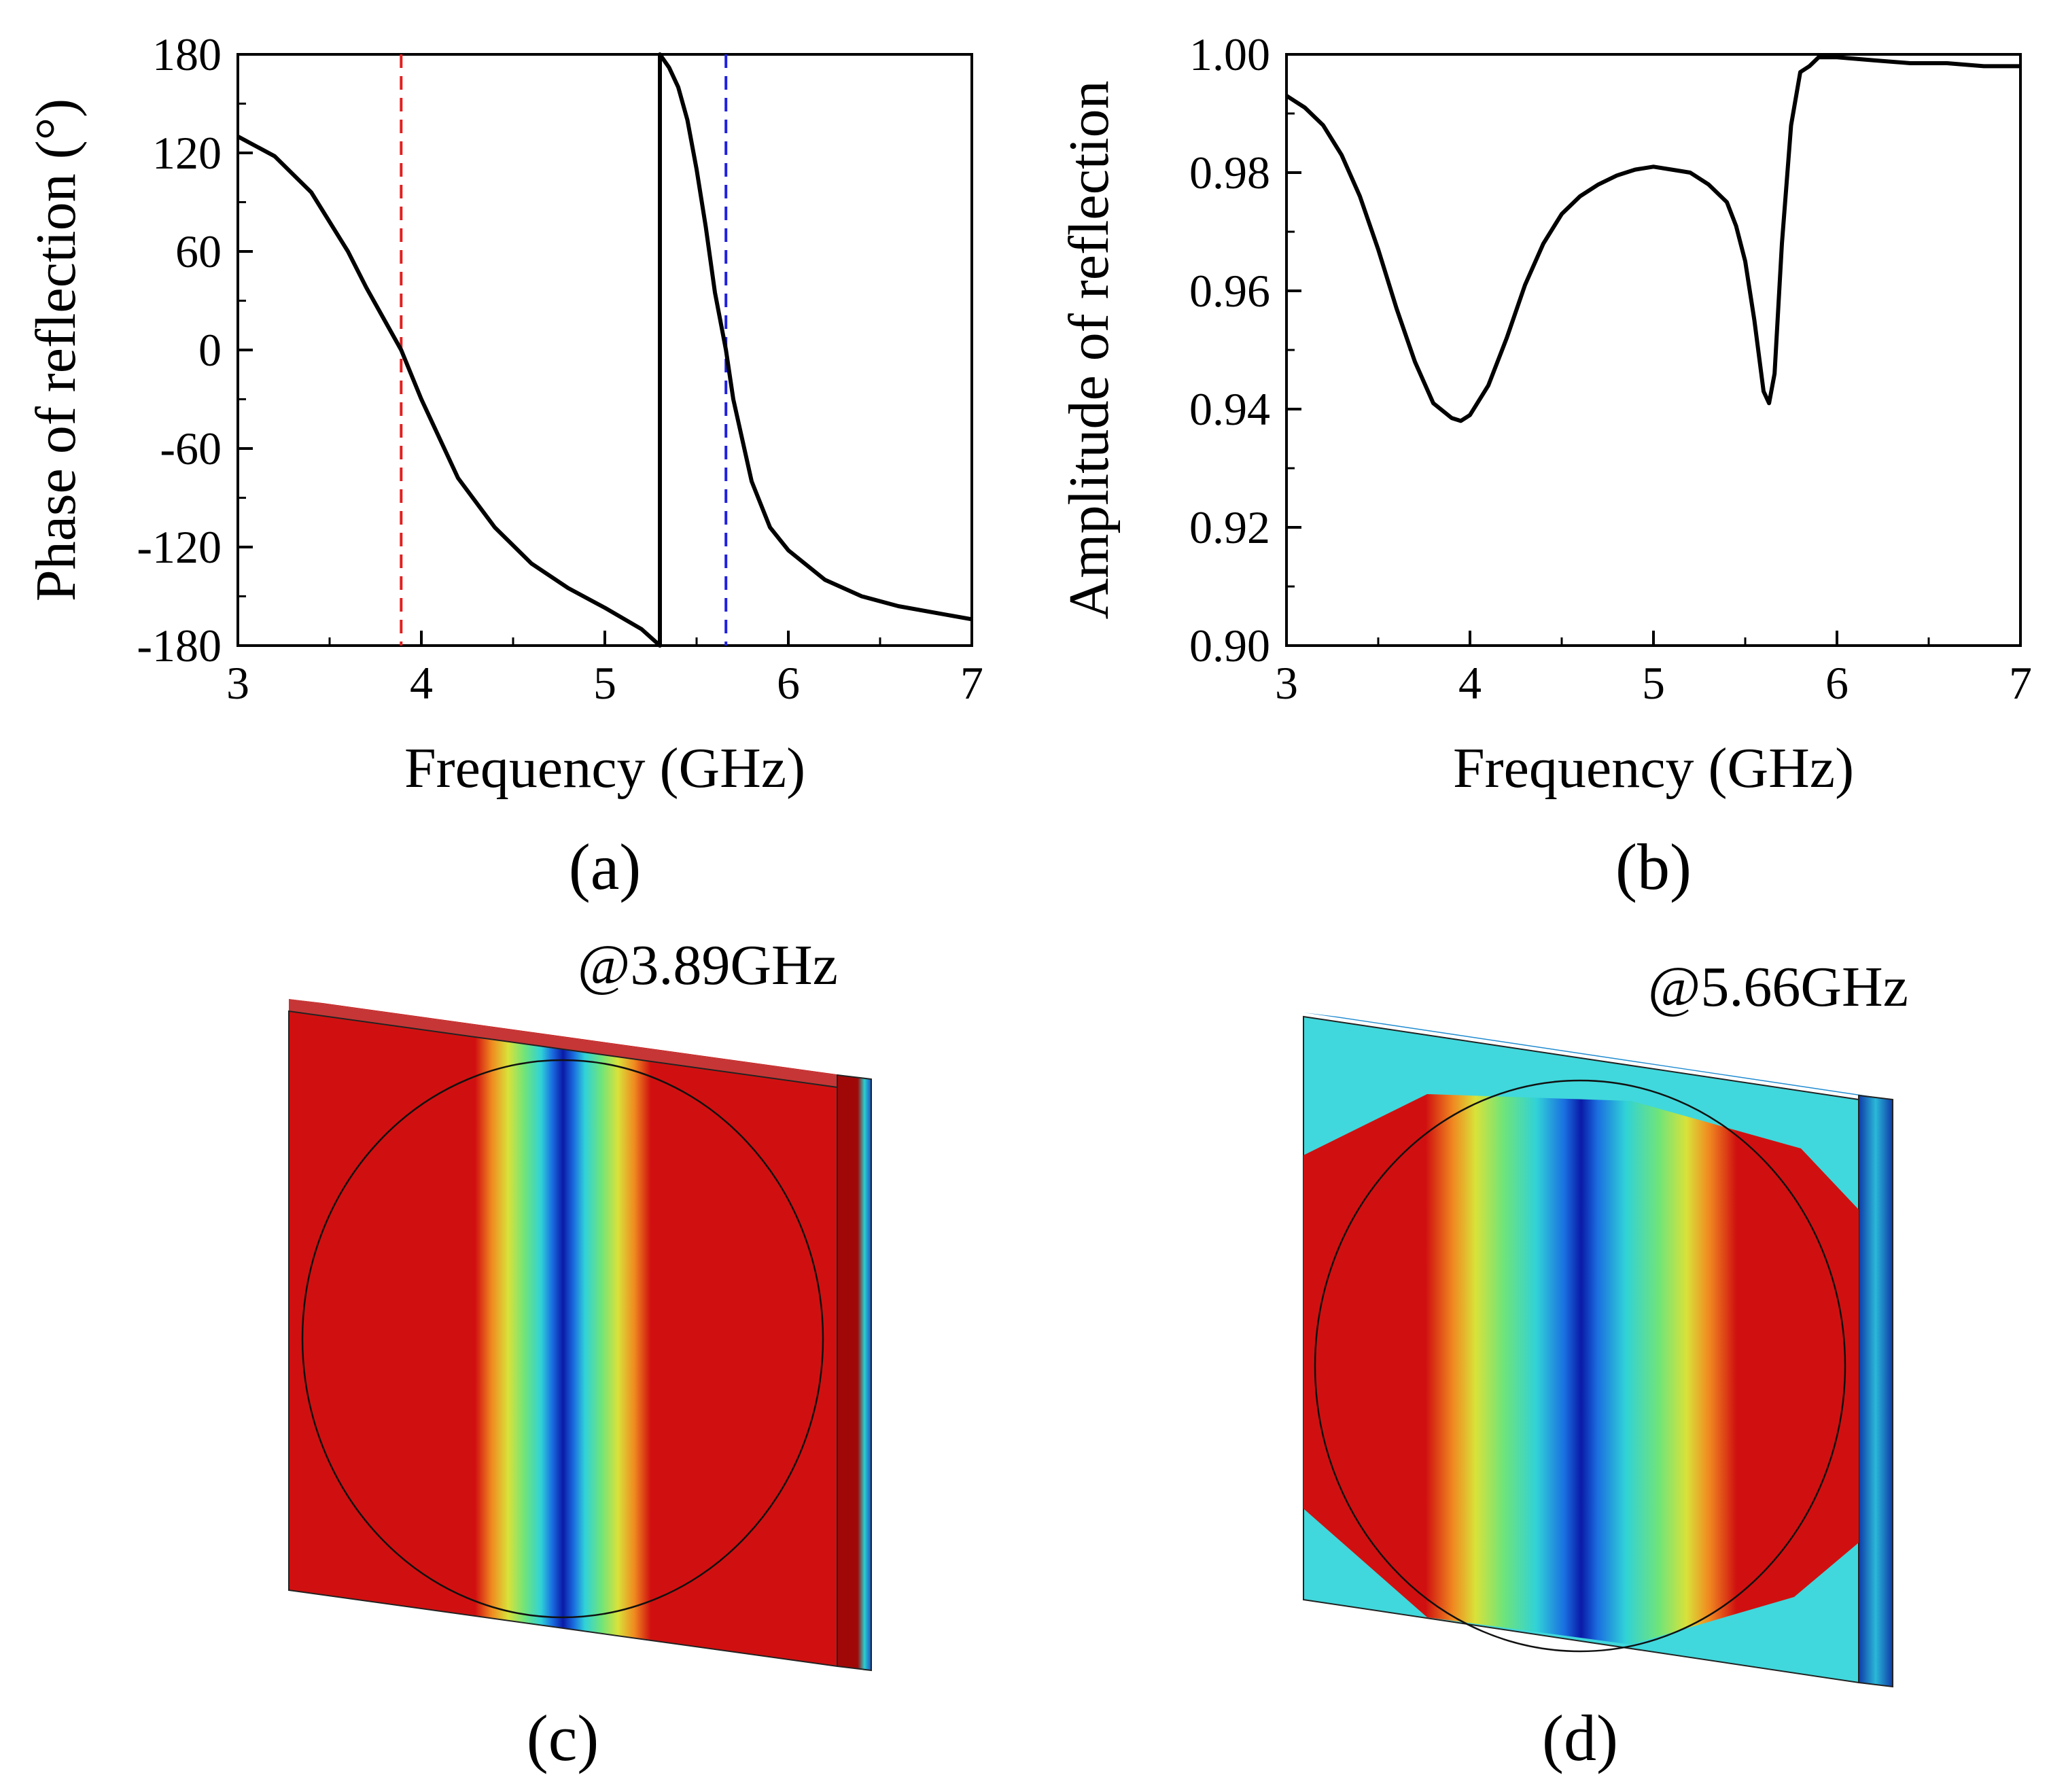 The image size is (2049, 1792). What do you see at coordinates (198, 251) in the screenshot?
I see `y-tick-label: 60` at bounding box center [198, 251].